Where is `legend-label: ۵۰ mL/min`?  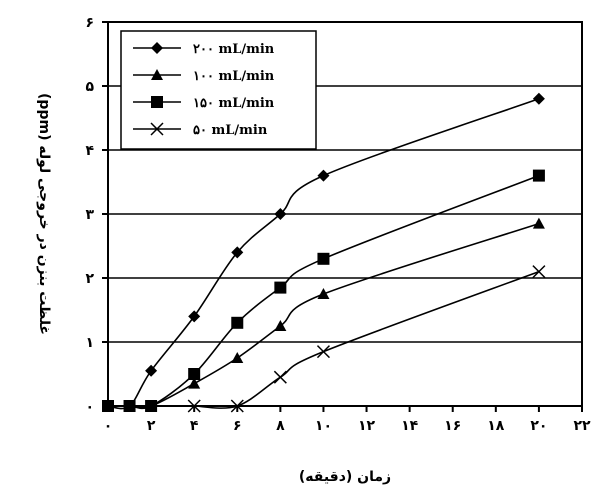 legend-label: ۵۰ mL/min is located at coordinates (230, 130).